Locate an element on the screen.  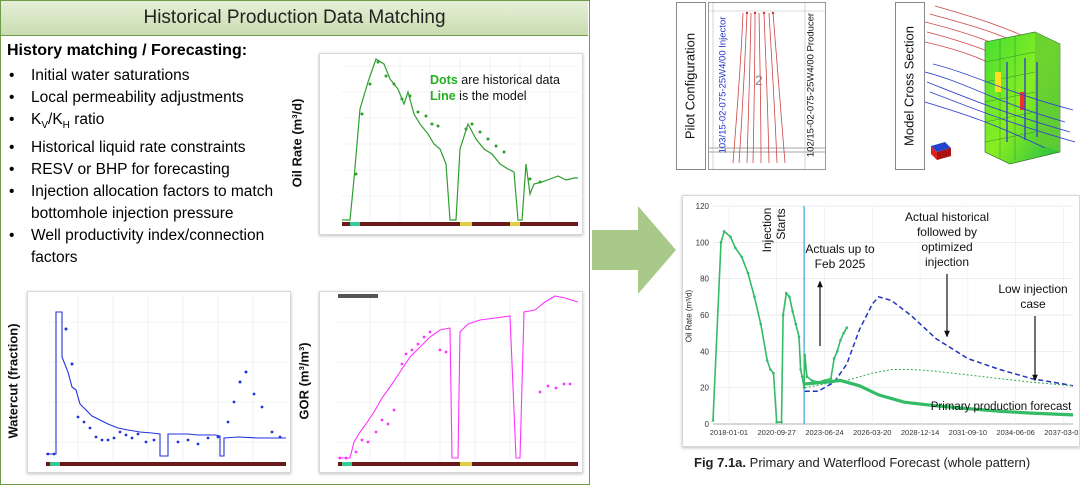
panel-title: Historical Production Data Matching is located at coordinates (294, 18).